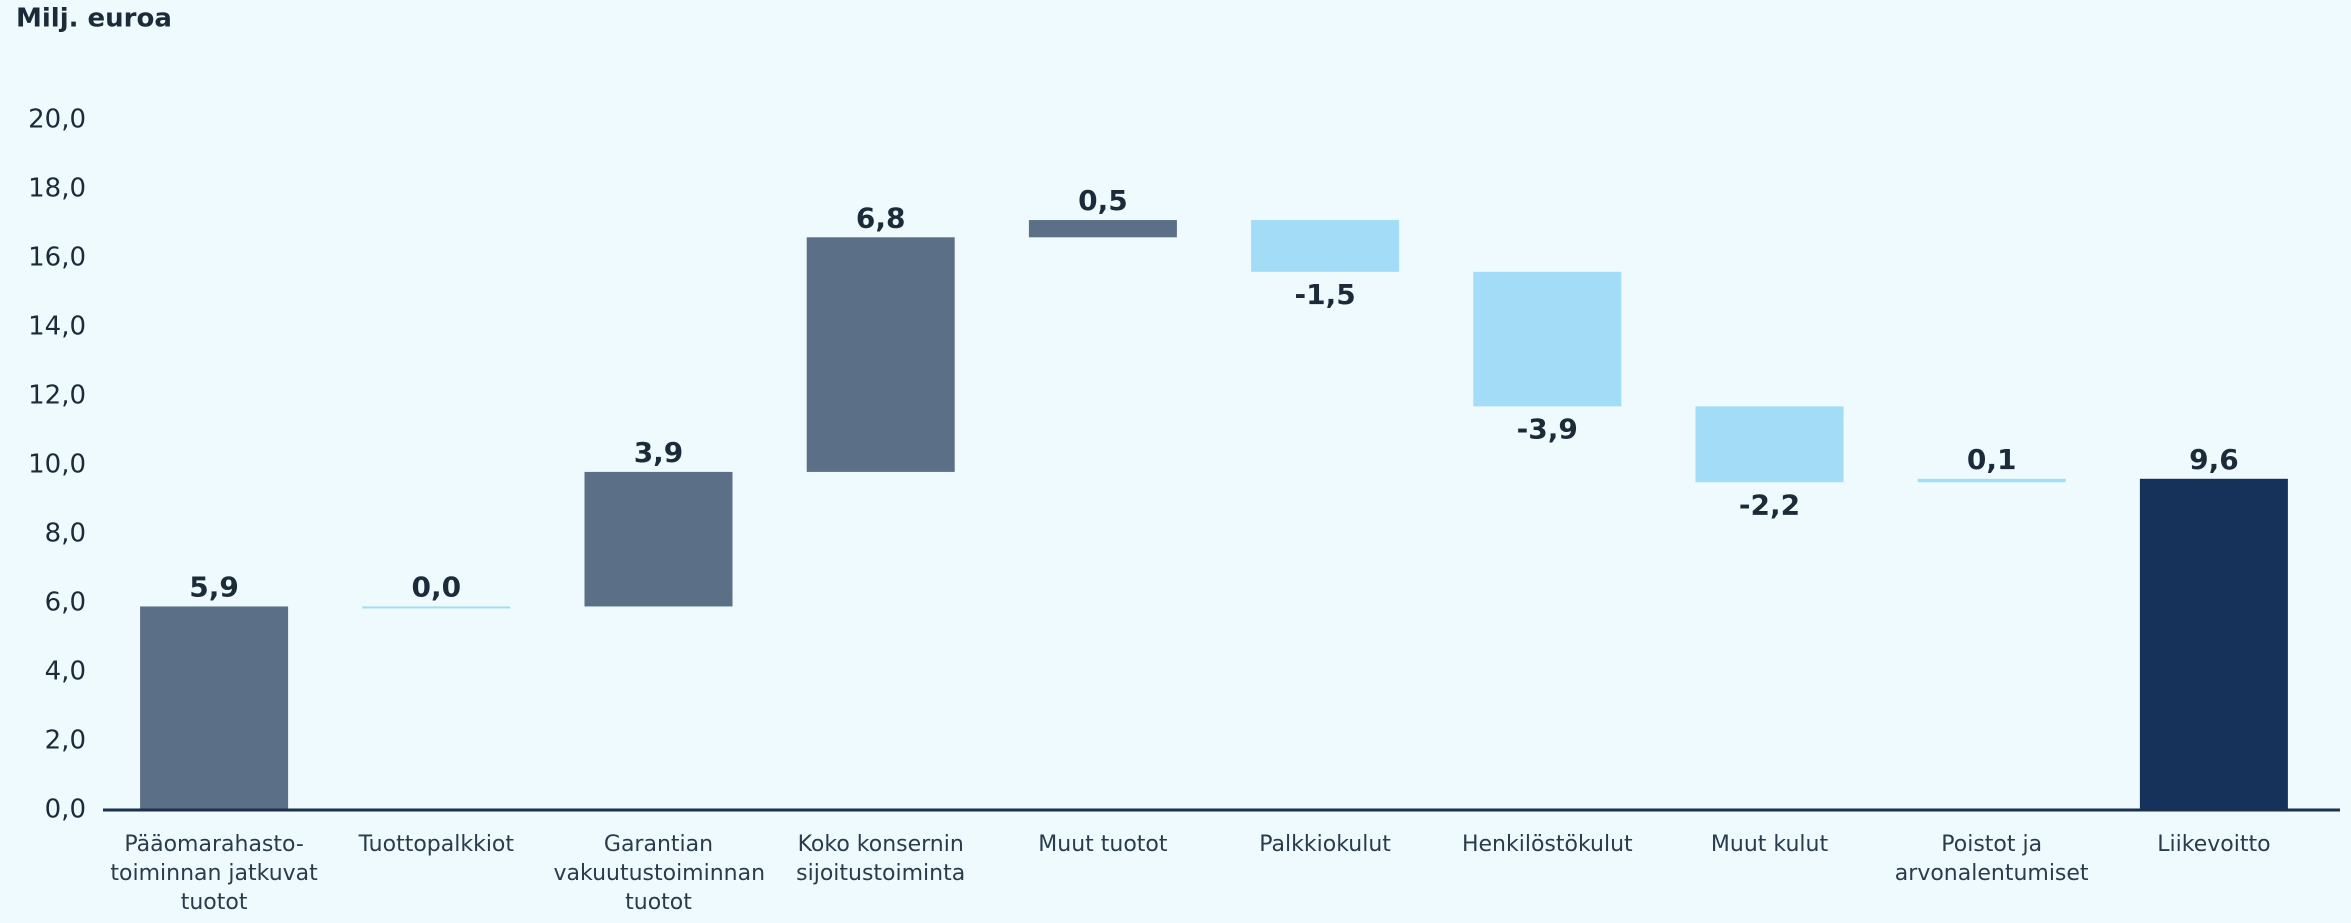 The image size is (2351, 923). I want to click on value-label: 3,9, so click(659, 452).